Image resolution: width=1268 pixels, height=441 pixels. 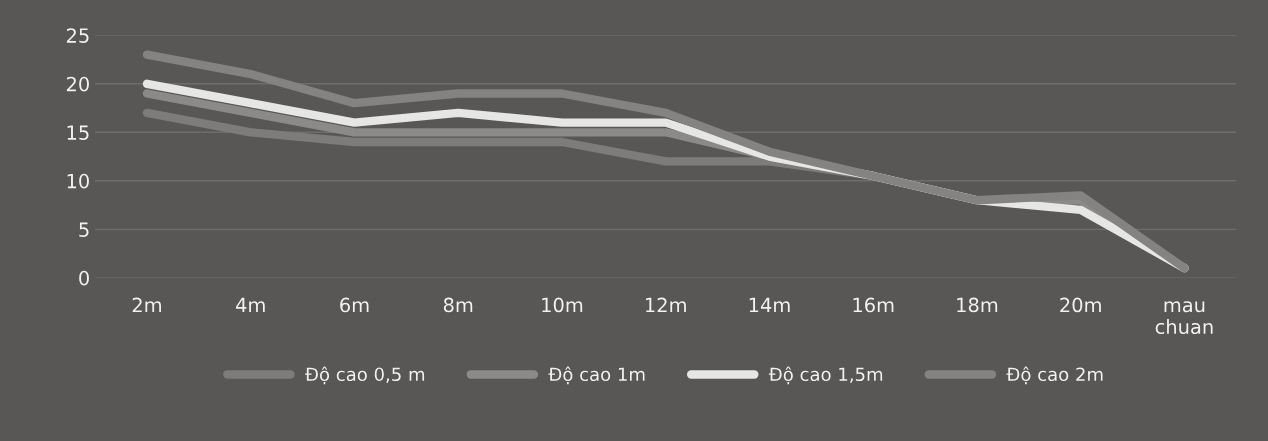 What do you see at coordinates (1184, 318) in the screenshot?
I see `x-tick-label: mau chuan` at bounding box center [1184, 318].